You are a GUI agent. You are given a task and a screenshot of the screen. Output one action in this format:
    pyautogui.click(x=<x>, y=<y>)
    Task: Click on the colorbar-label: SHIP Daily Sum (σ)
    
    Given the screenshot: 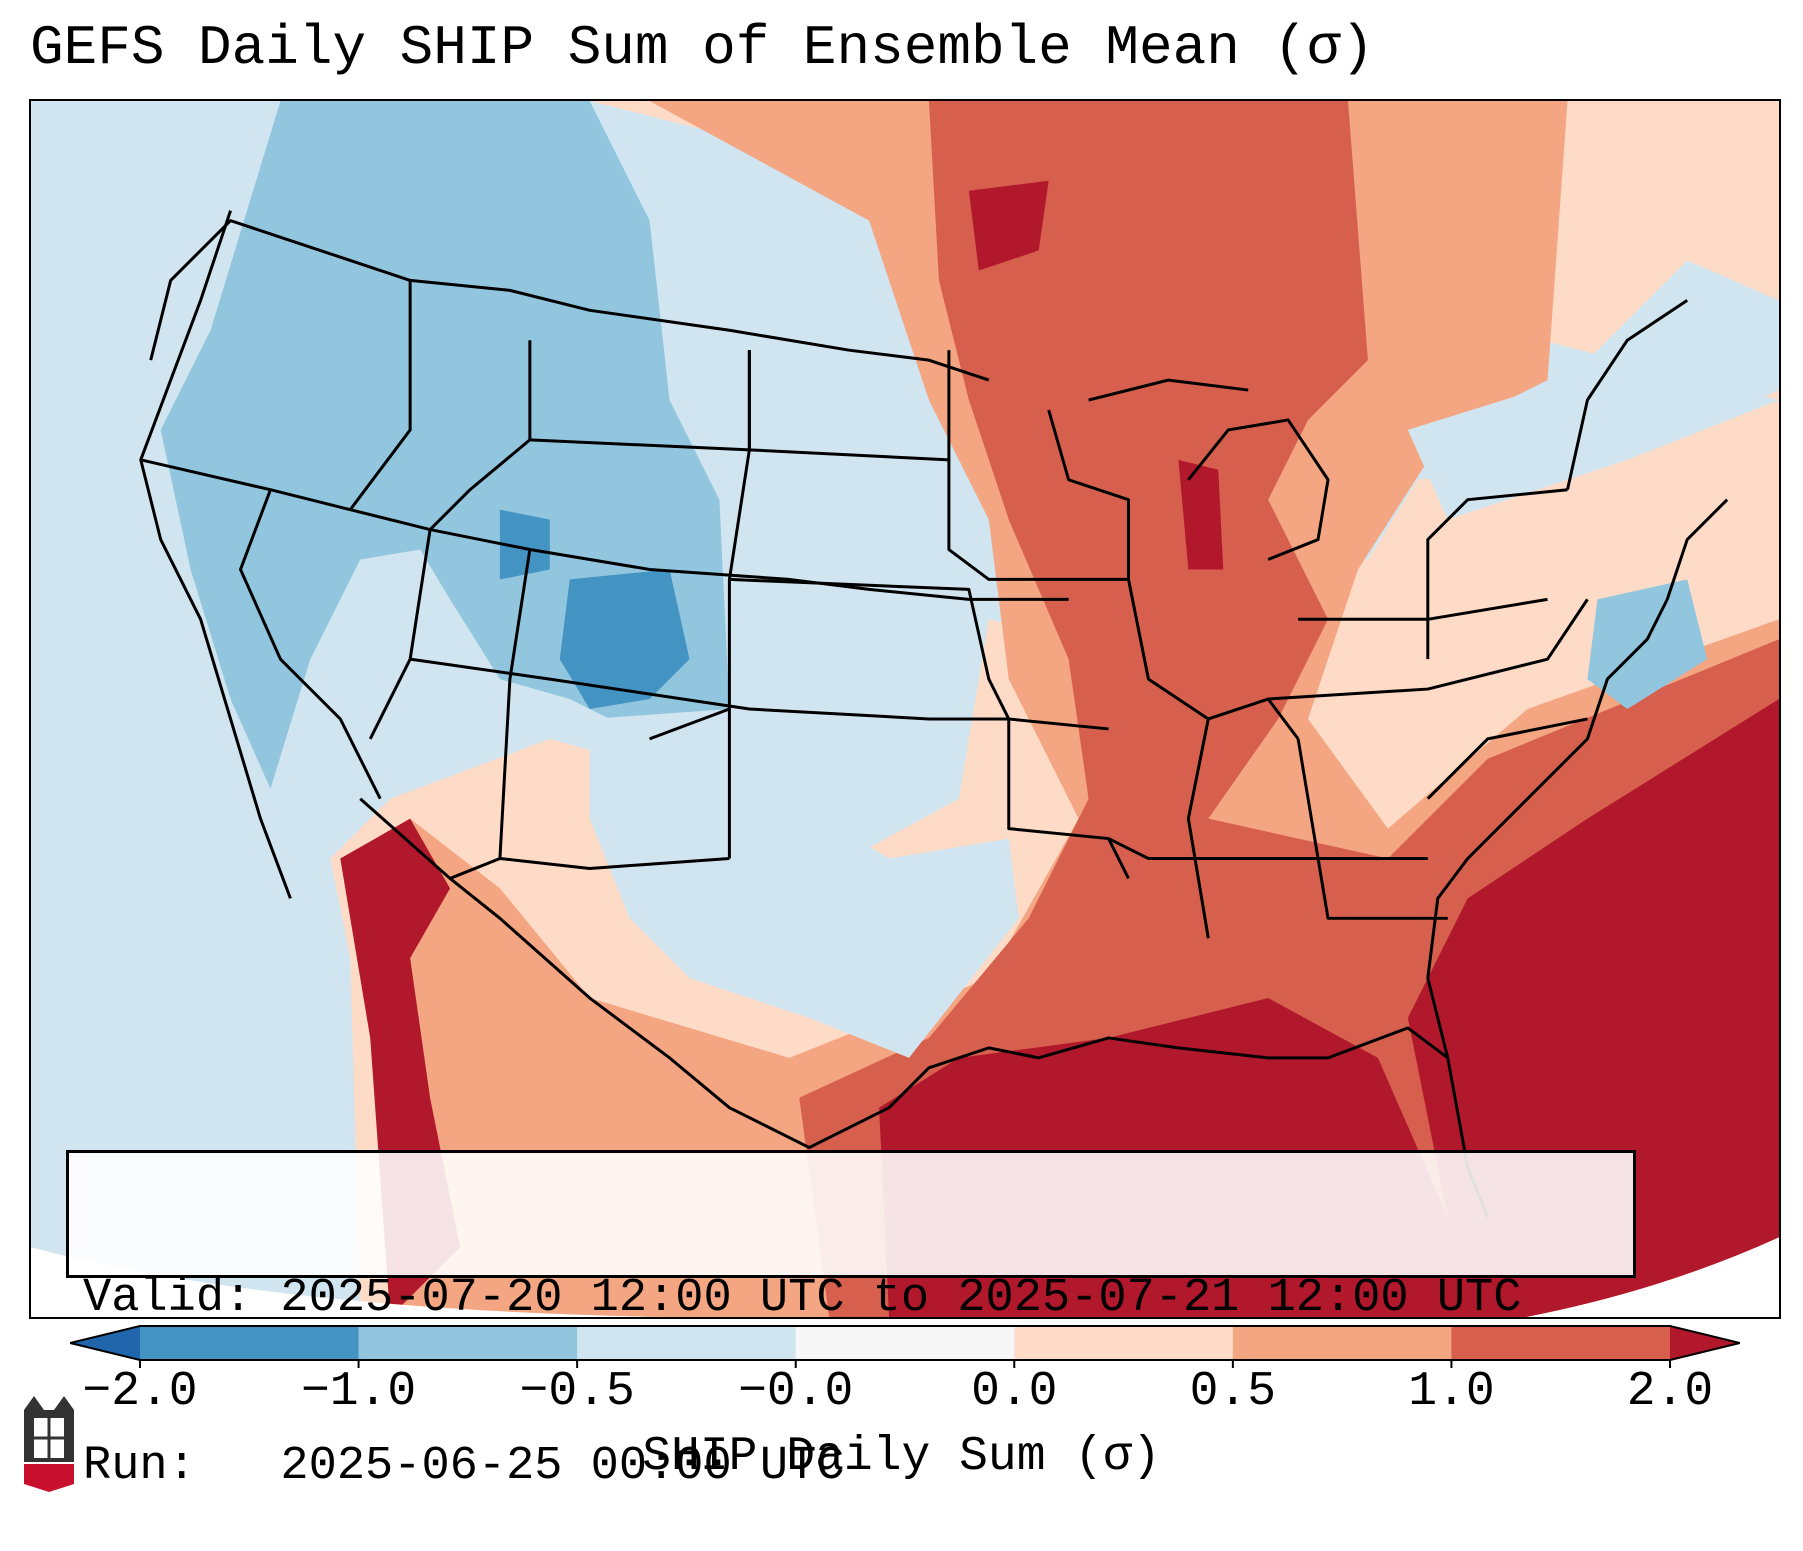 What is the action you would take?
    pyautogui.click(x=901, y=1457)
    